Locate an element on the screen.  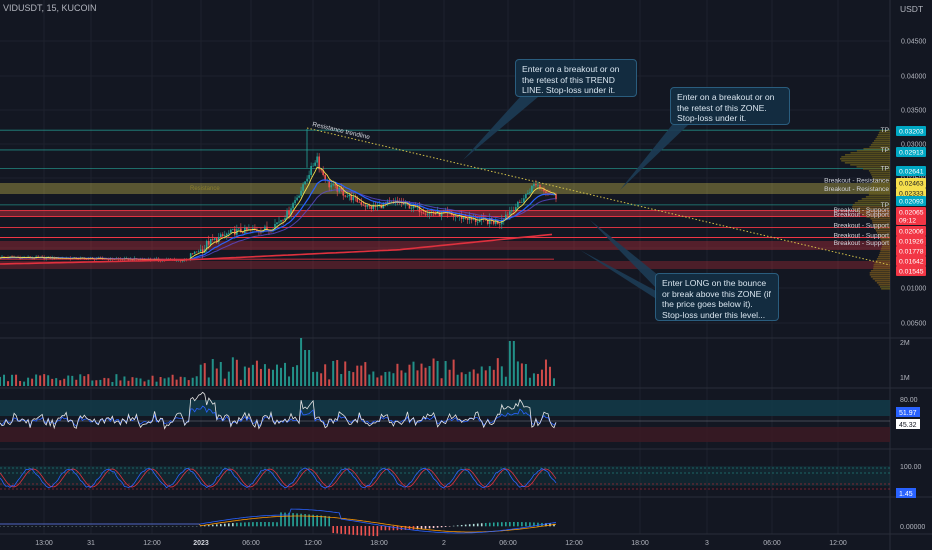
time-tick: 2 is located at coordinates (444, 543).